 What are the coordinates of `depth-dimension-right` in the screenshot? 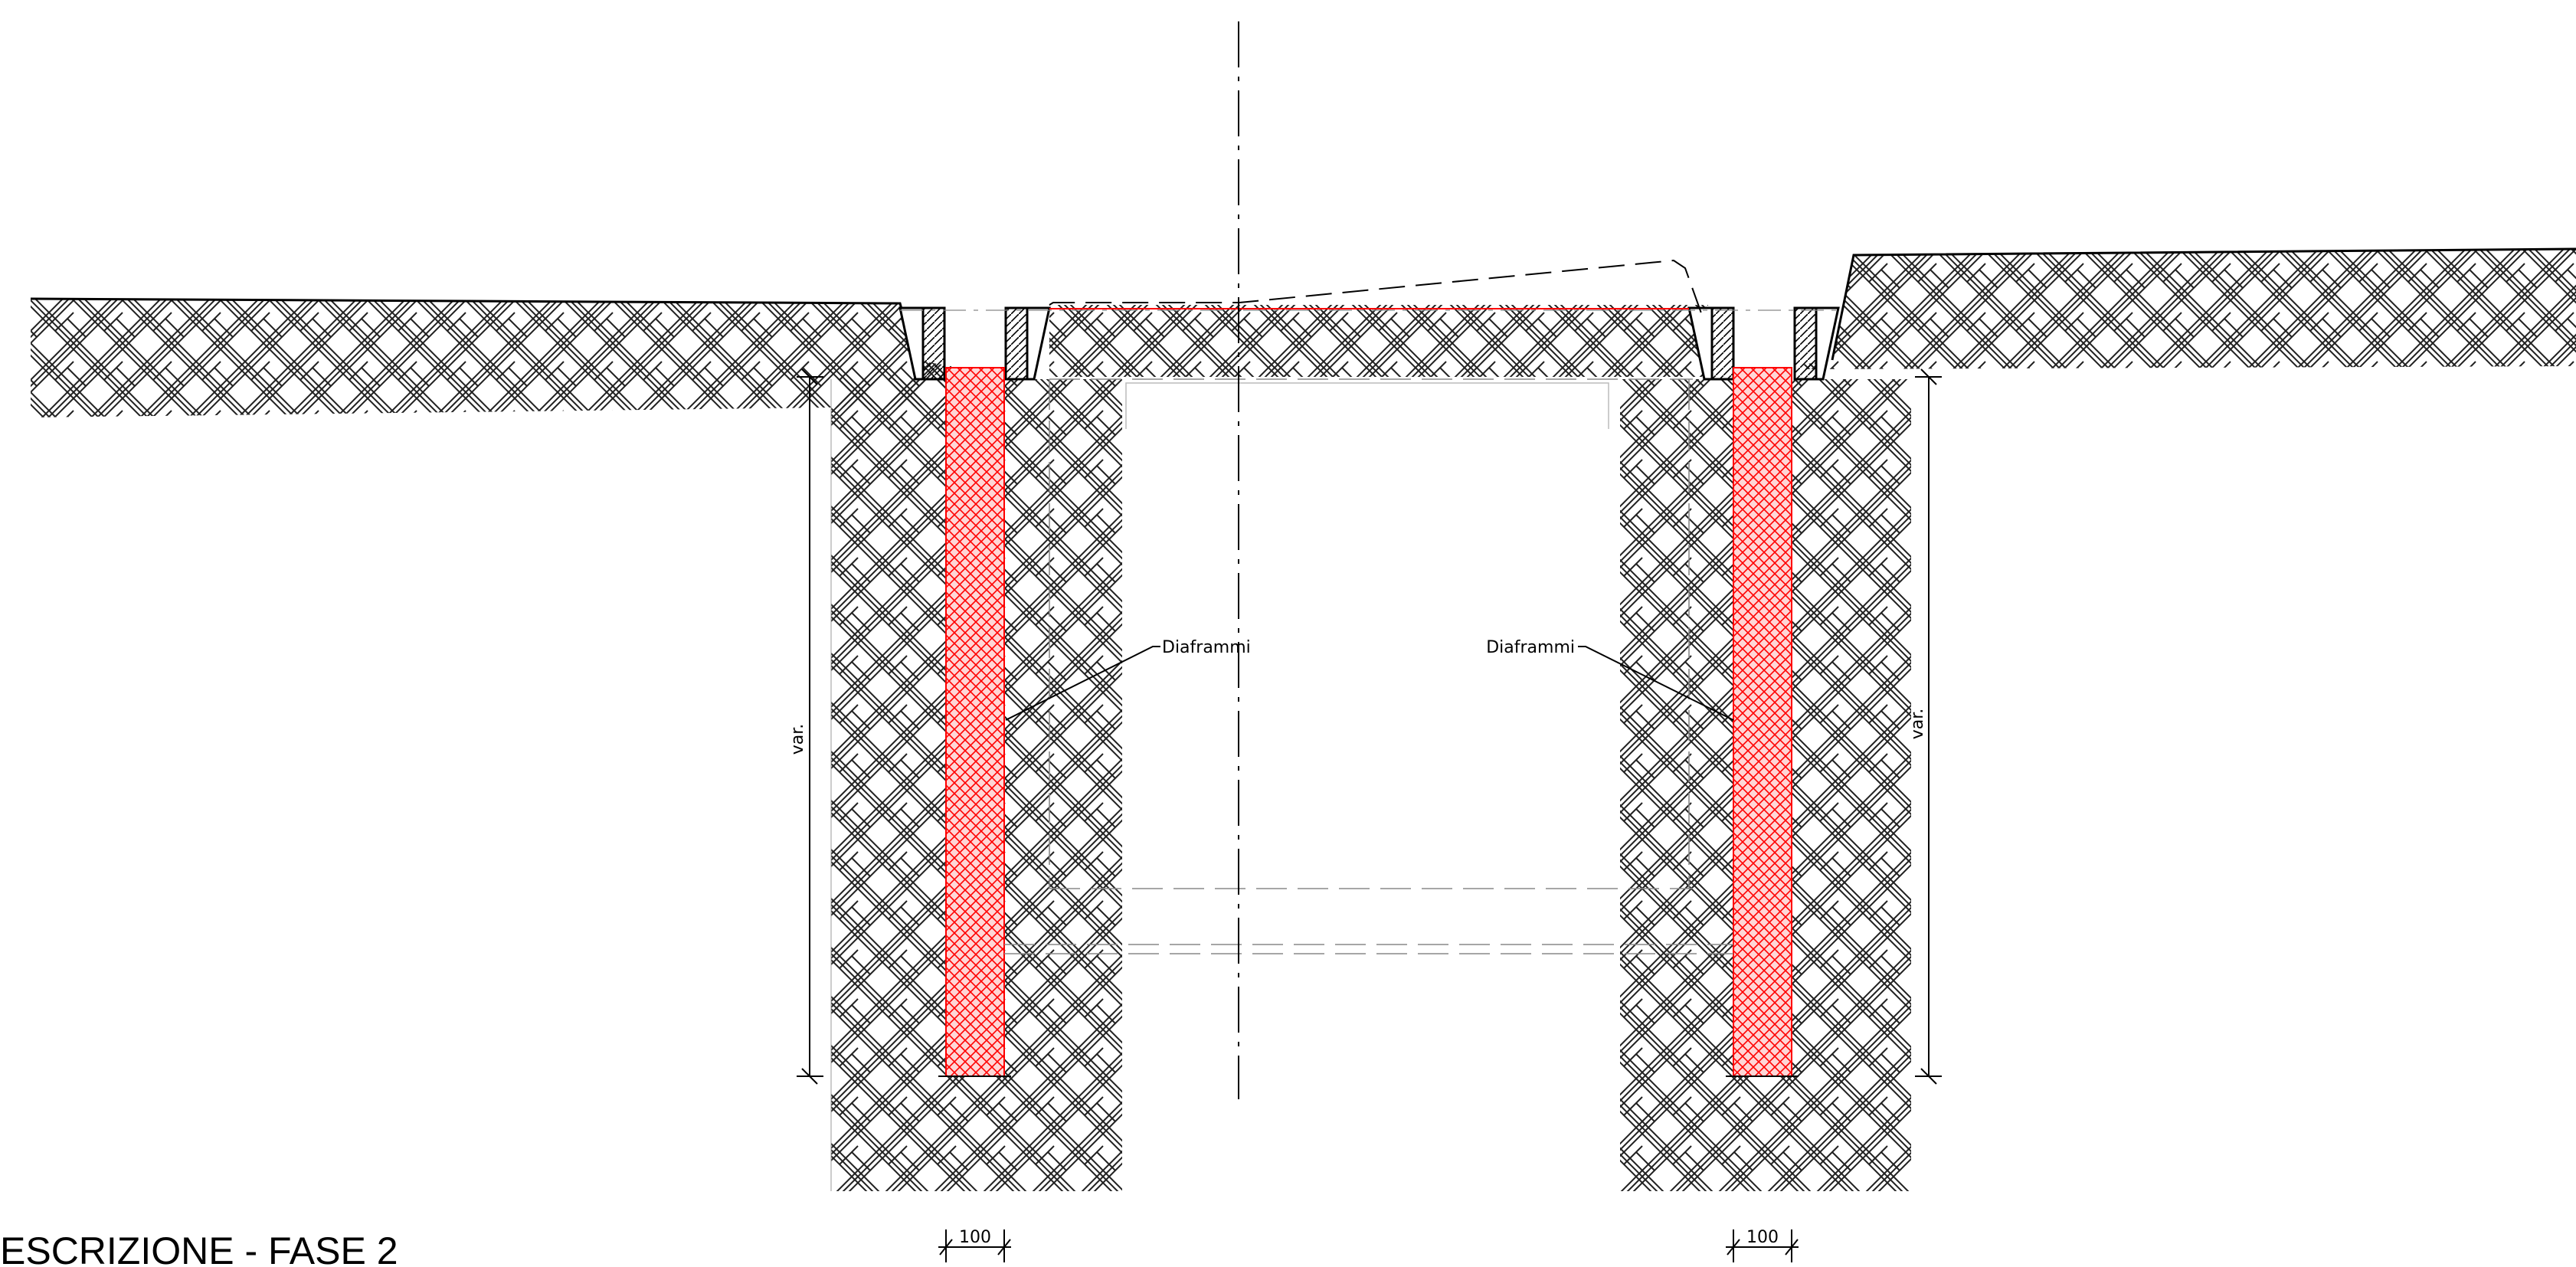 It's located at (1928, 726).